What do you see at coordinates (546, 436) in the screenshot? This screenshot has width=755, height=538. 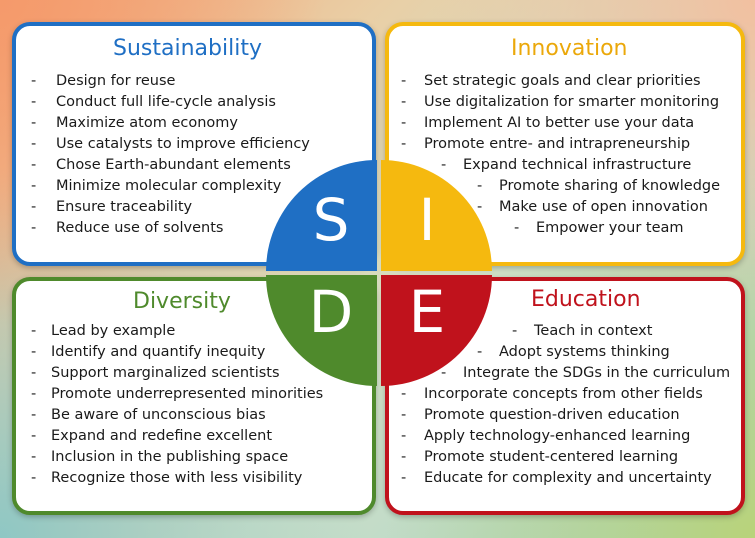 I see `list-item: - Apply technology-enhanced learning` at bounding box center [546, 436].